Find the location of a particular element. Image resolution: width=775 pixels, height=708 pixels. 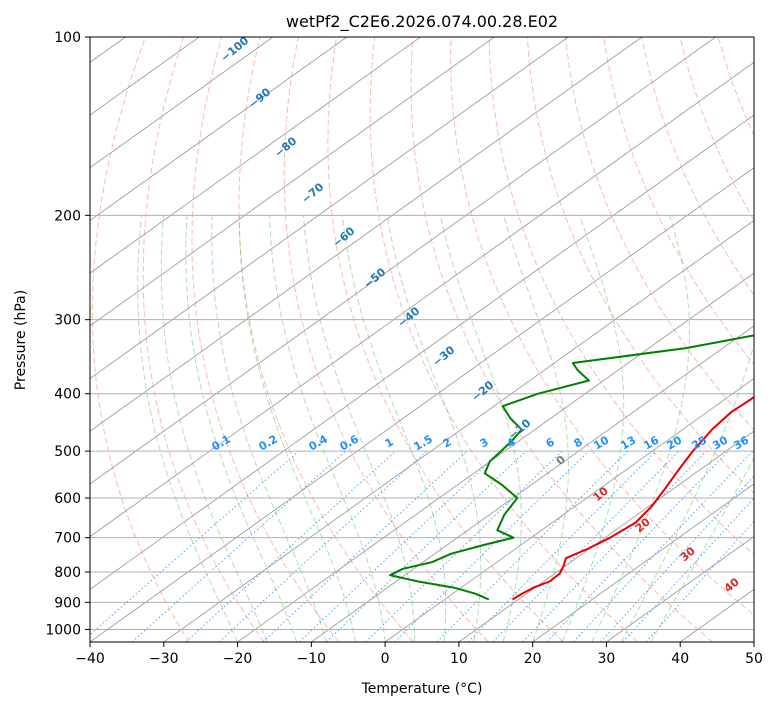

y-tick-label: 600 is located at coordinates (67, 499).